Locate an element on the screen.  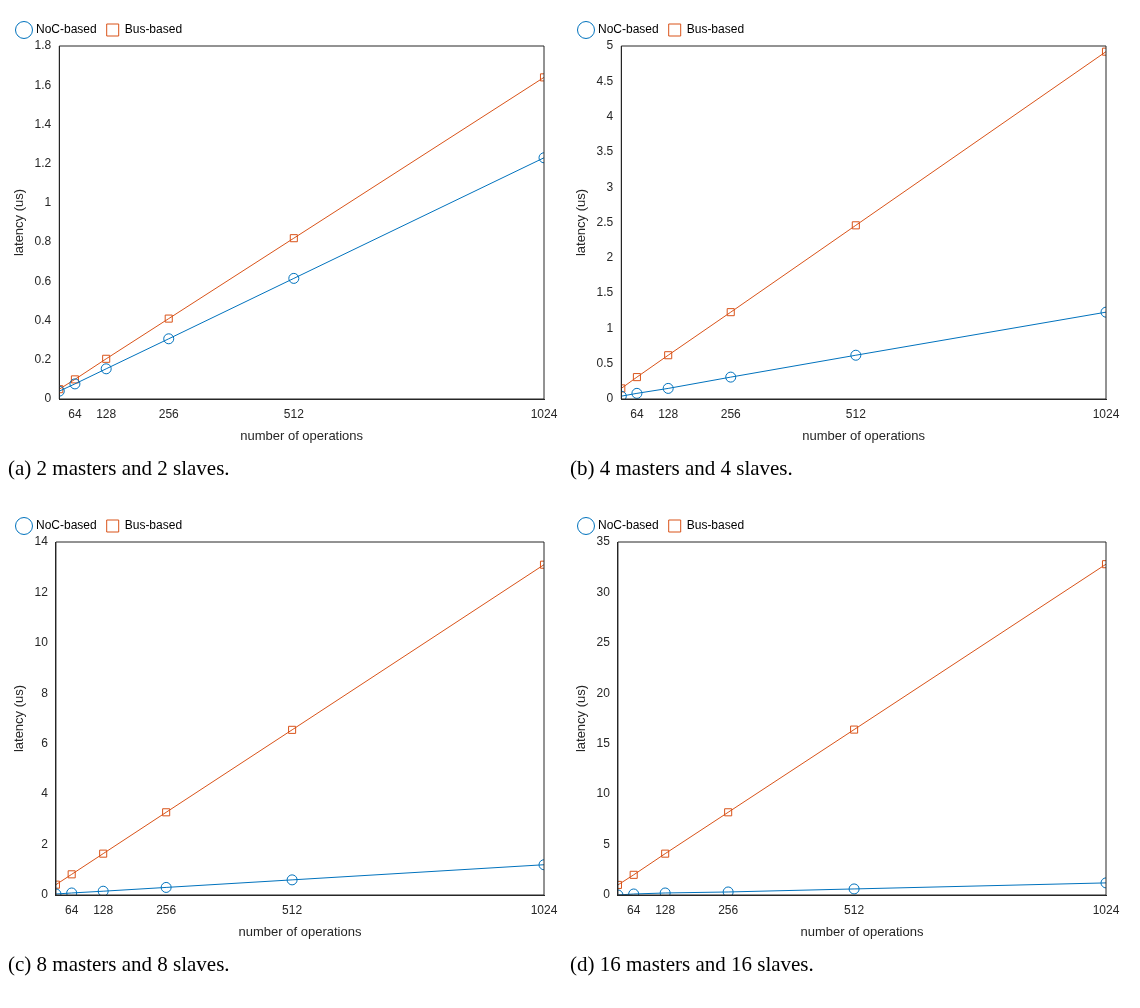
y-tick-label: 0.4 is located at coordinates (43, 319).